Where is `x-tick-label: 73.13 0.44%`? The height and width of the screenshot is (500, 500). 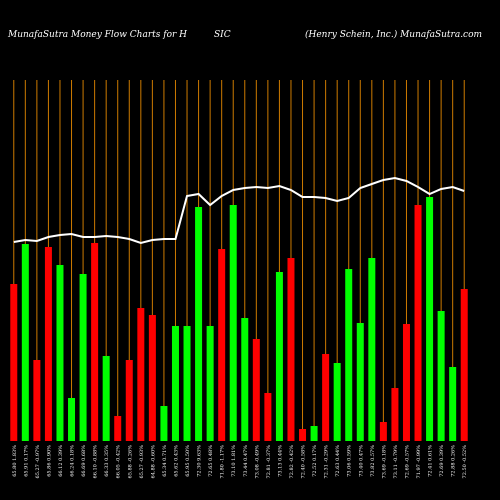
x-tick-label: 73.13 0.44% is located at coordinates (280, 461).